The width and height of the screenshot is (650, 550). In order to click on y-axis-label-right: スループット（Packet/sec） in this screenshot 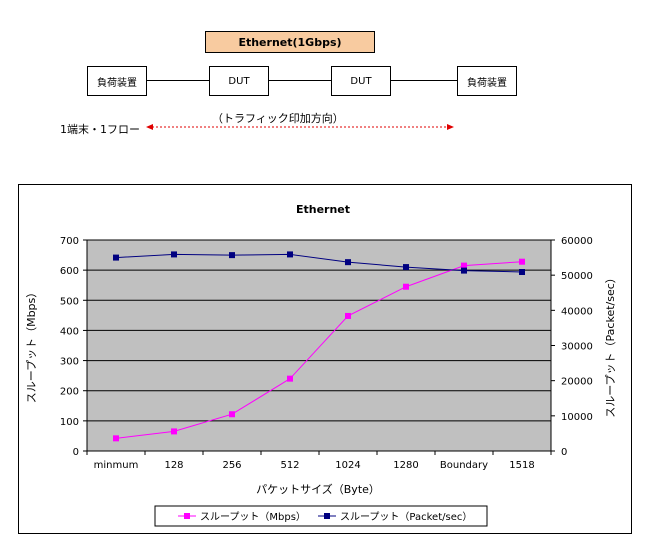, I will do `click(610, 345)`.